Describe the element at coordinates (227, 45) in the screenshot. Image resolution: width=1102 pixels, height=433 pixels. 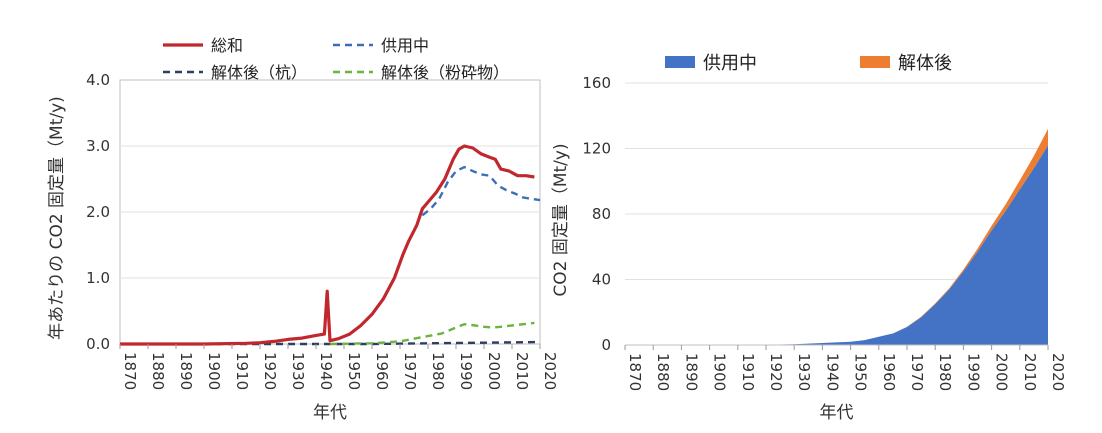
I see `legend-label: 総和` at that location.